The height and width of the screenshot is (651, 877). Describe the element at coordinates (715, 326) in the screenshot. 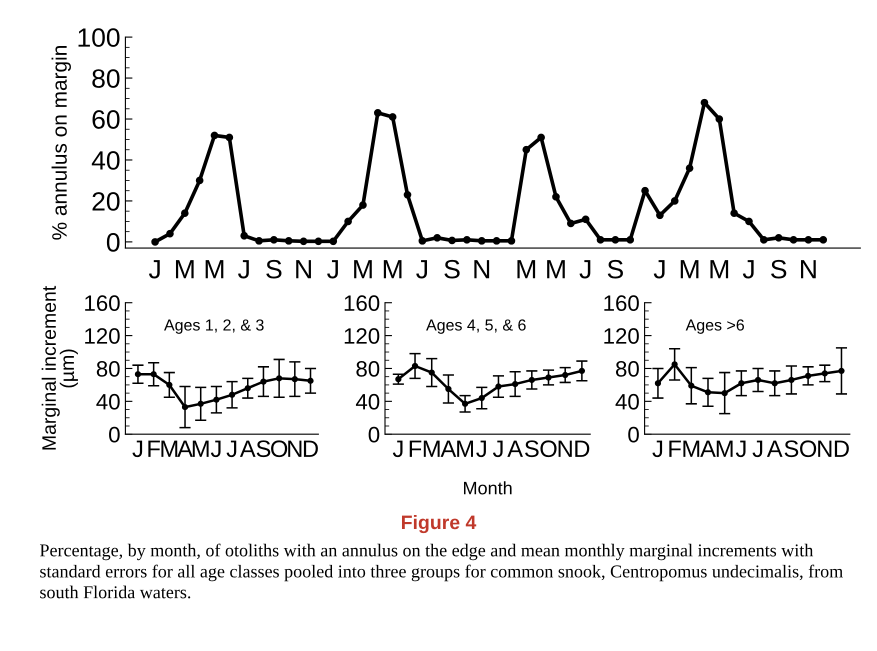

I see `annotation: Ages >6` at that location.